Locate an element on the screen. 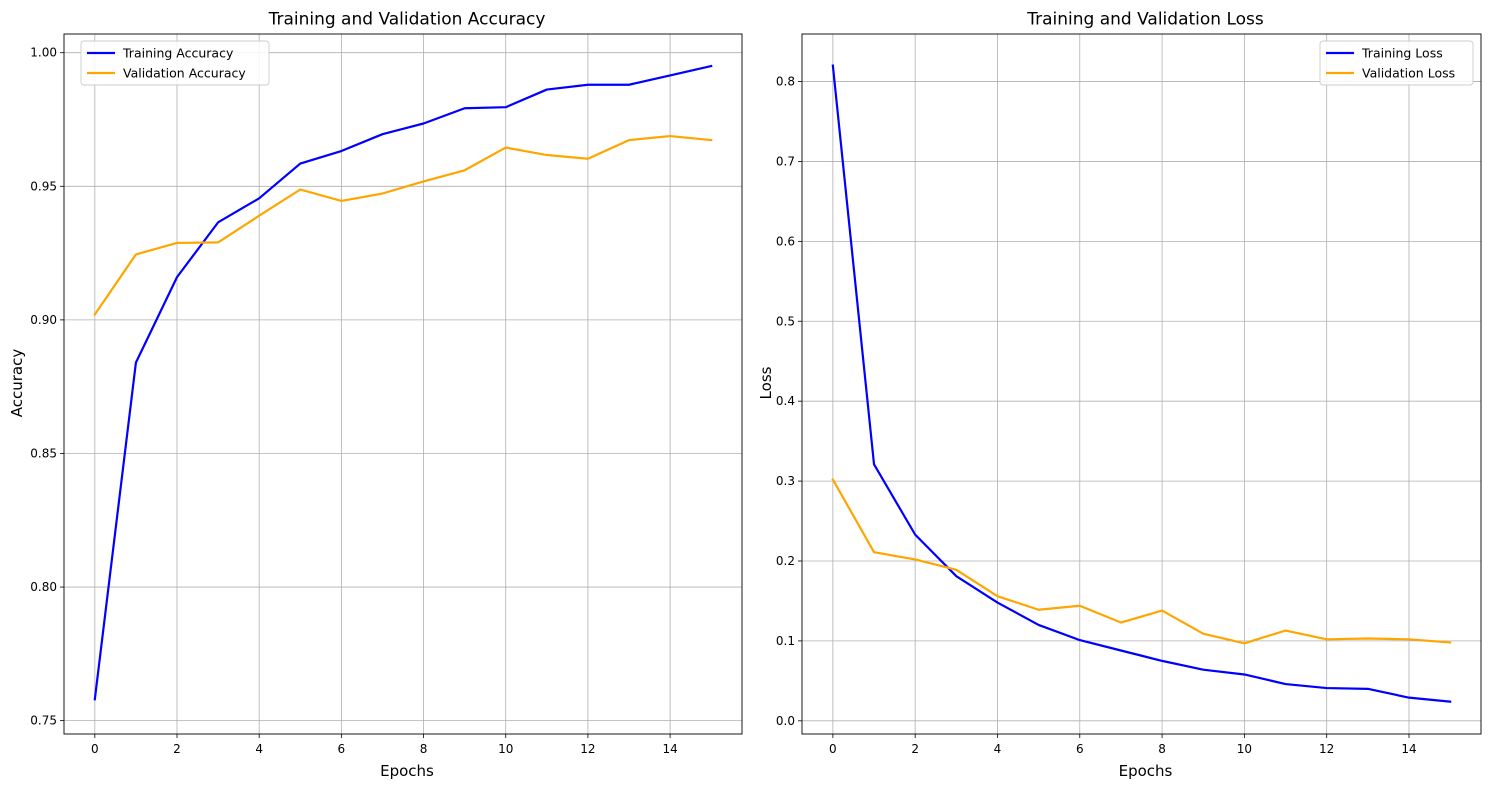  loss-legend: Training Loss Validation Loss is located at coordinates (1396, 63).